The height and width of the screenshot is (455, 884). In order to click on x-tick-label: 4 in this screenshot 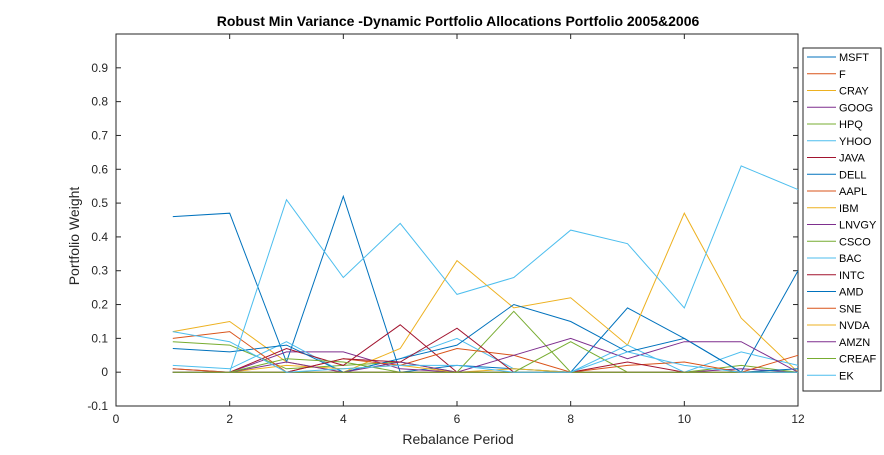, I will do `click(343, 419)`.